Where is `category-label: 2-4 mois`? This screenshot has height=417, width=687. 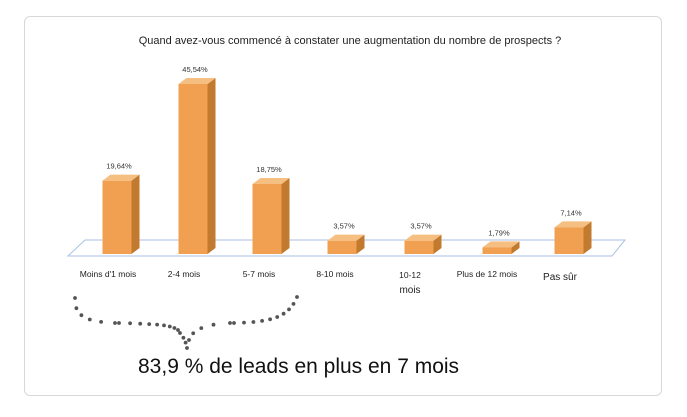 category-label: 2-4 mois is located at coordinates (184, 274).